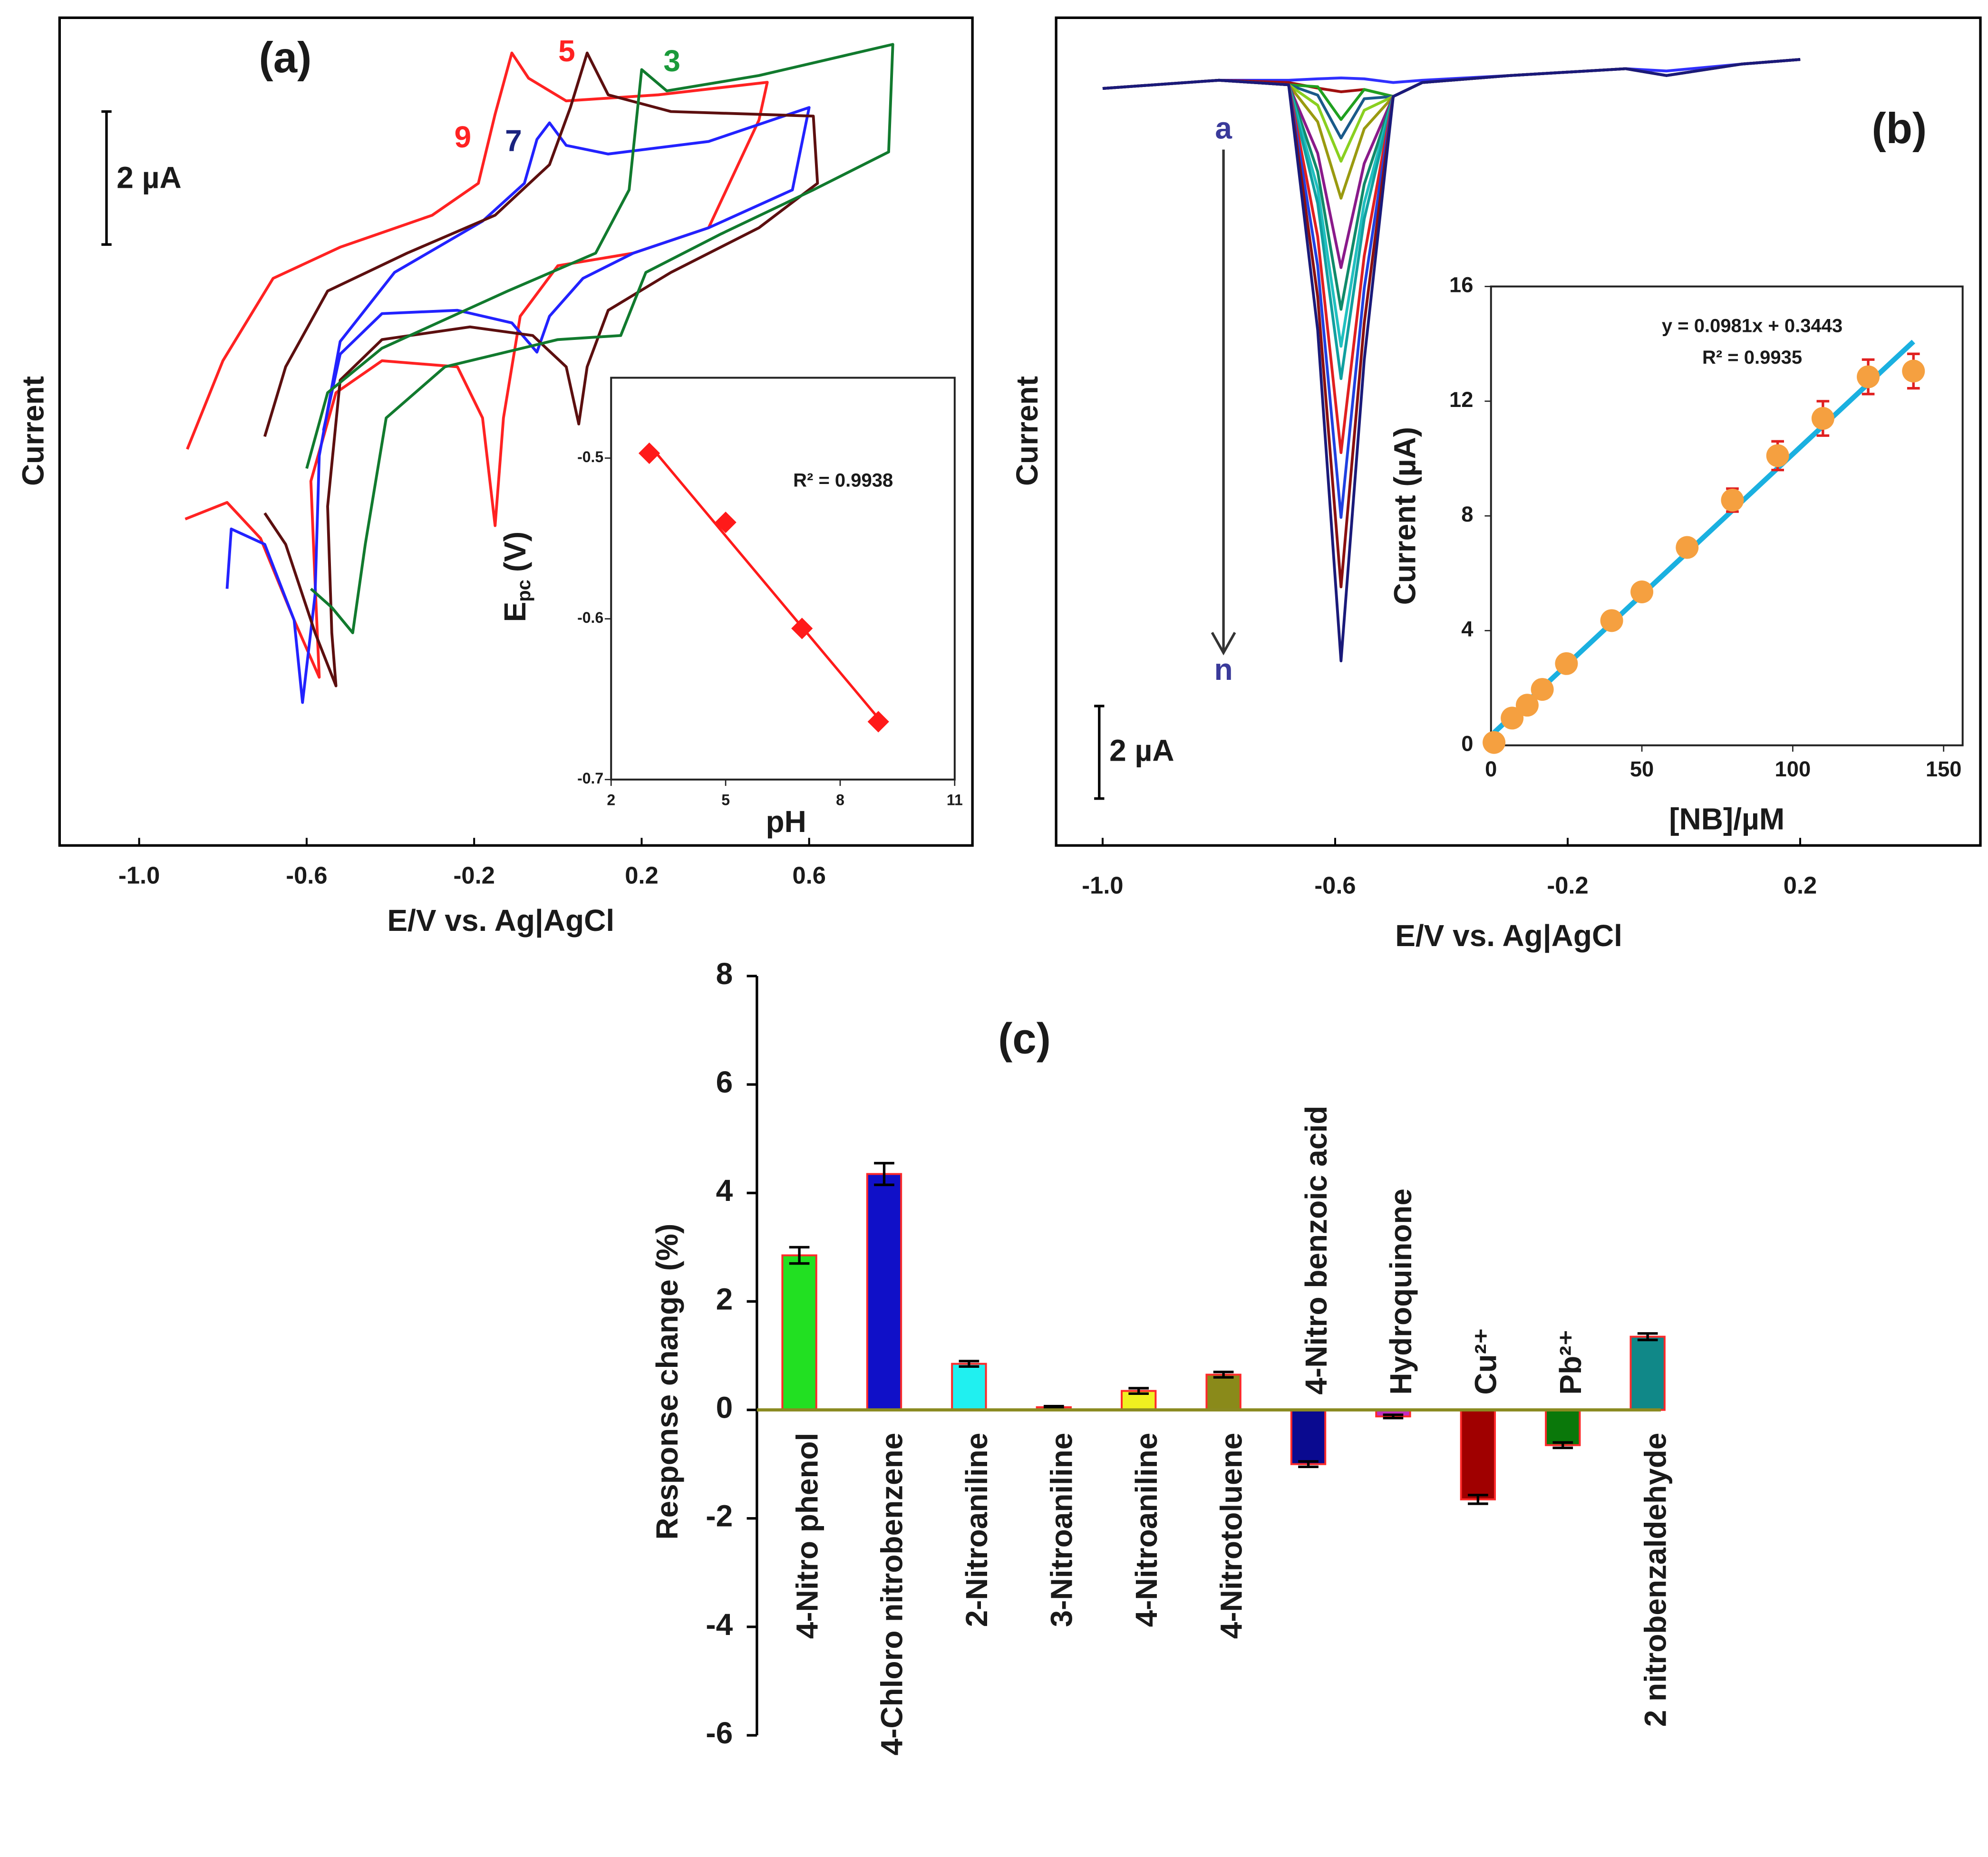 The image size is (1988, 1857). What do you see at coordinates (515, 552) in the screenshot?
I see `y-axis-label-unit: (V)` at bounding box center [515, 552].